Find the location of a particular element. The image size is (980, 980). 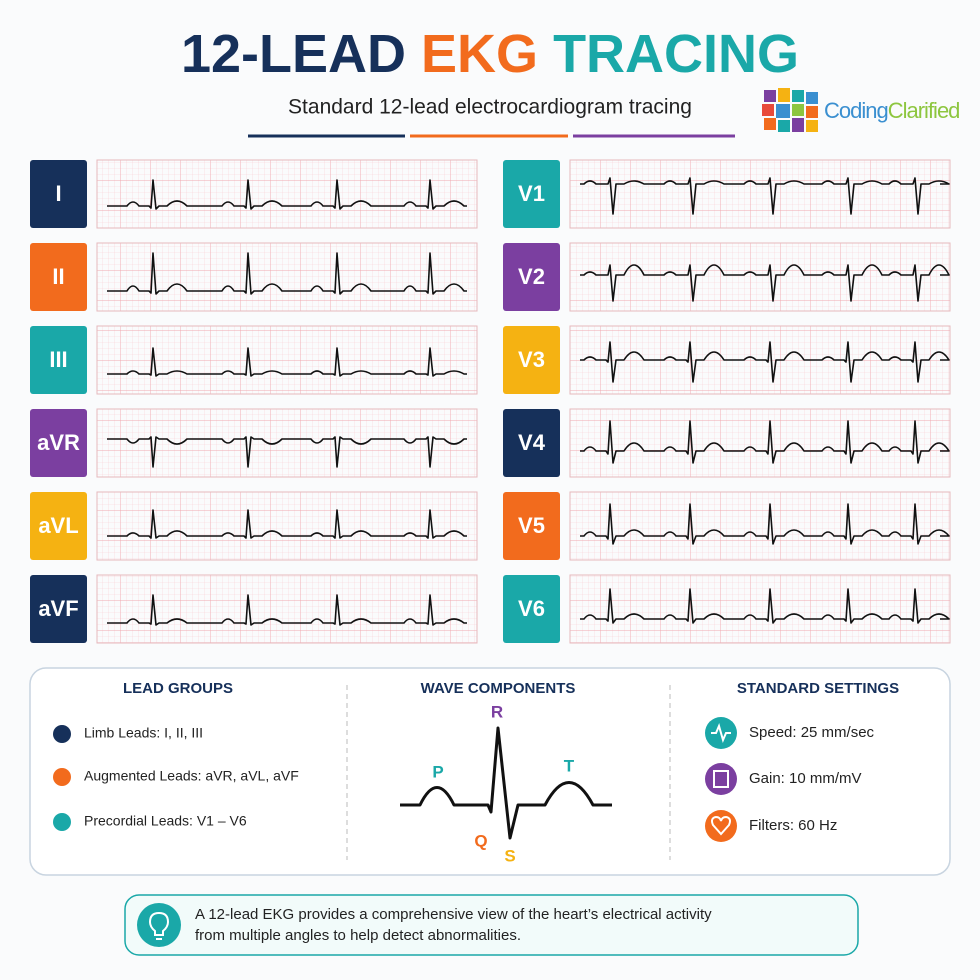

lead-label: V1 is located at coordinates (531, 193).